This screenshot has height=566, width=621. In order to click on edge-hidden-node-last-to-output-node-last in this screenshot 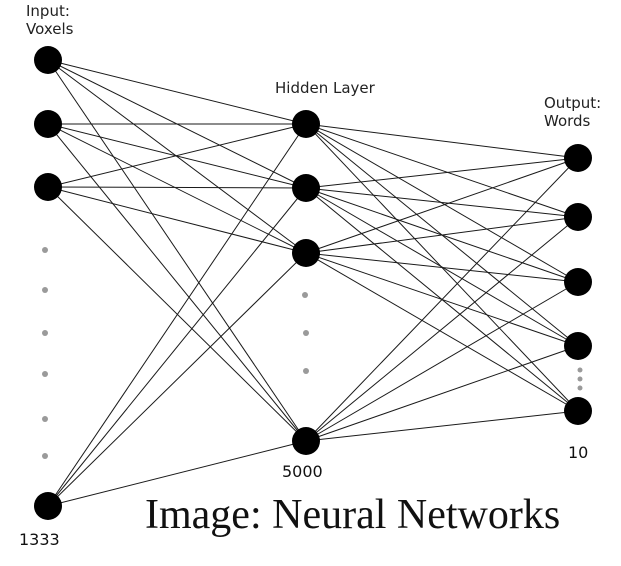, I will do `click(442, 426)`.